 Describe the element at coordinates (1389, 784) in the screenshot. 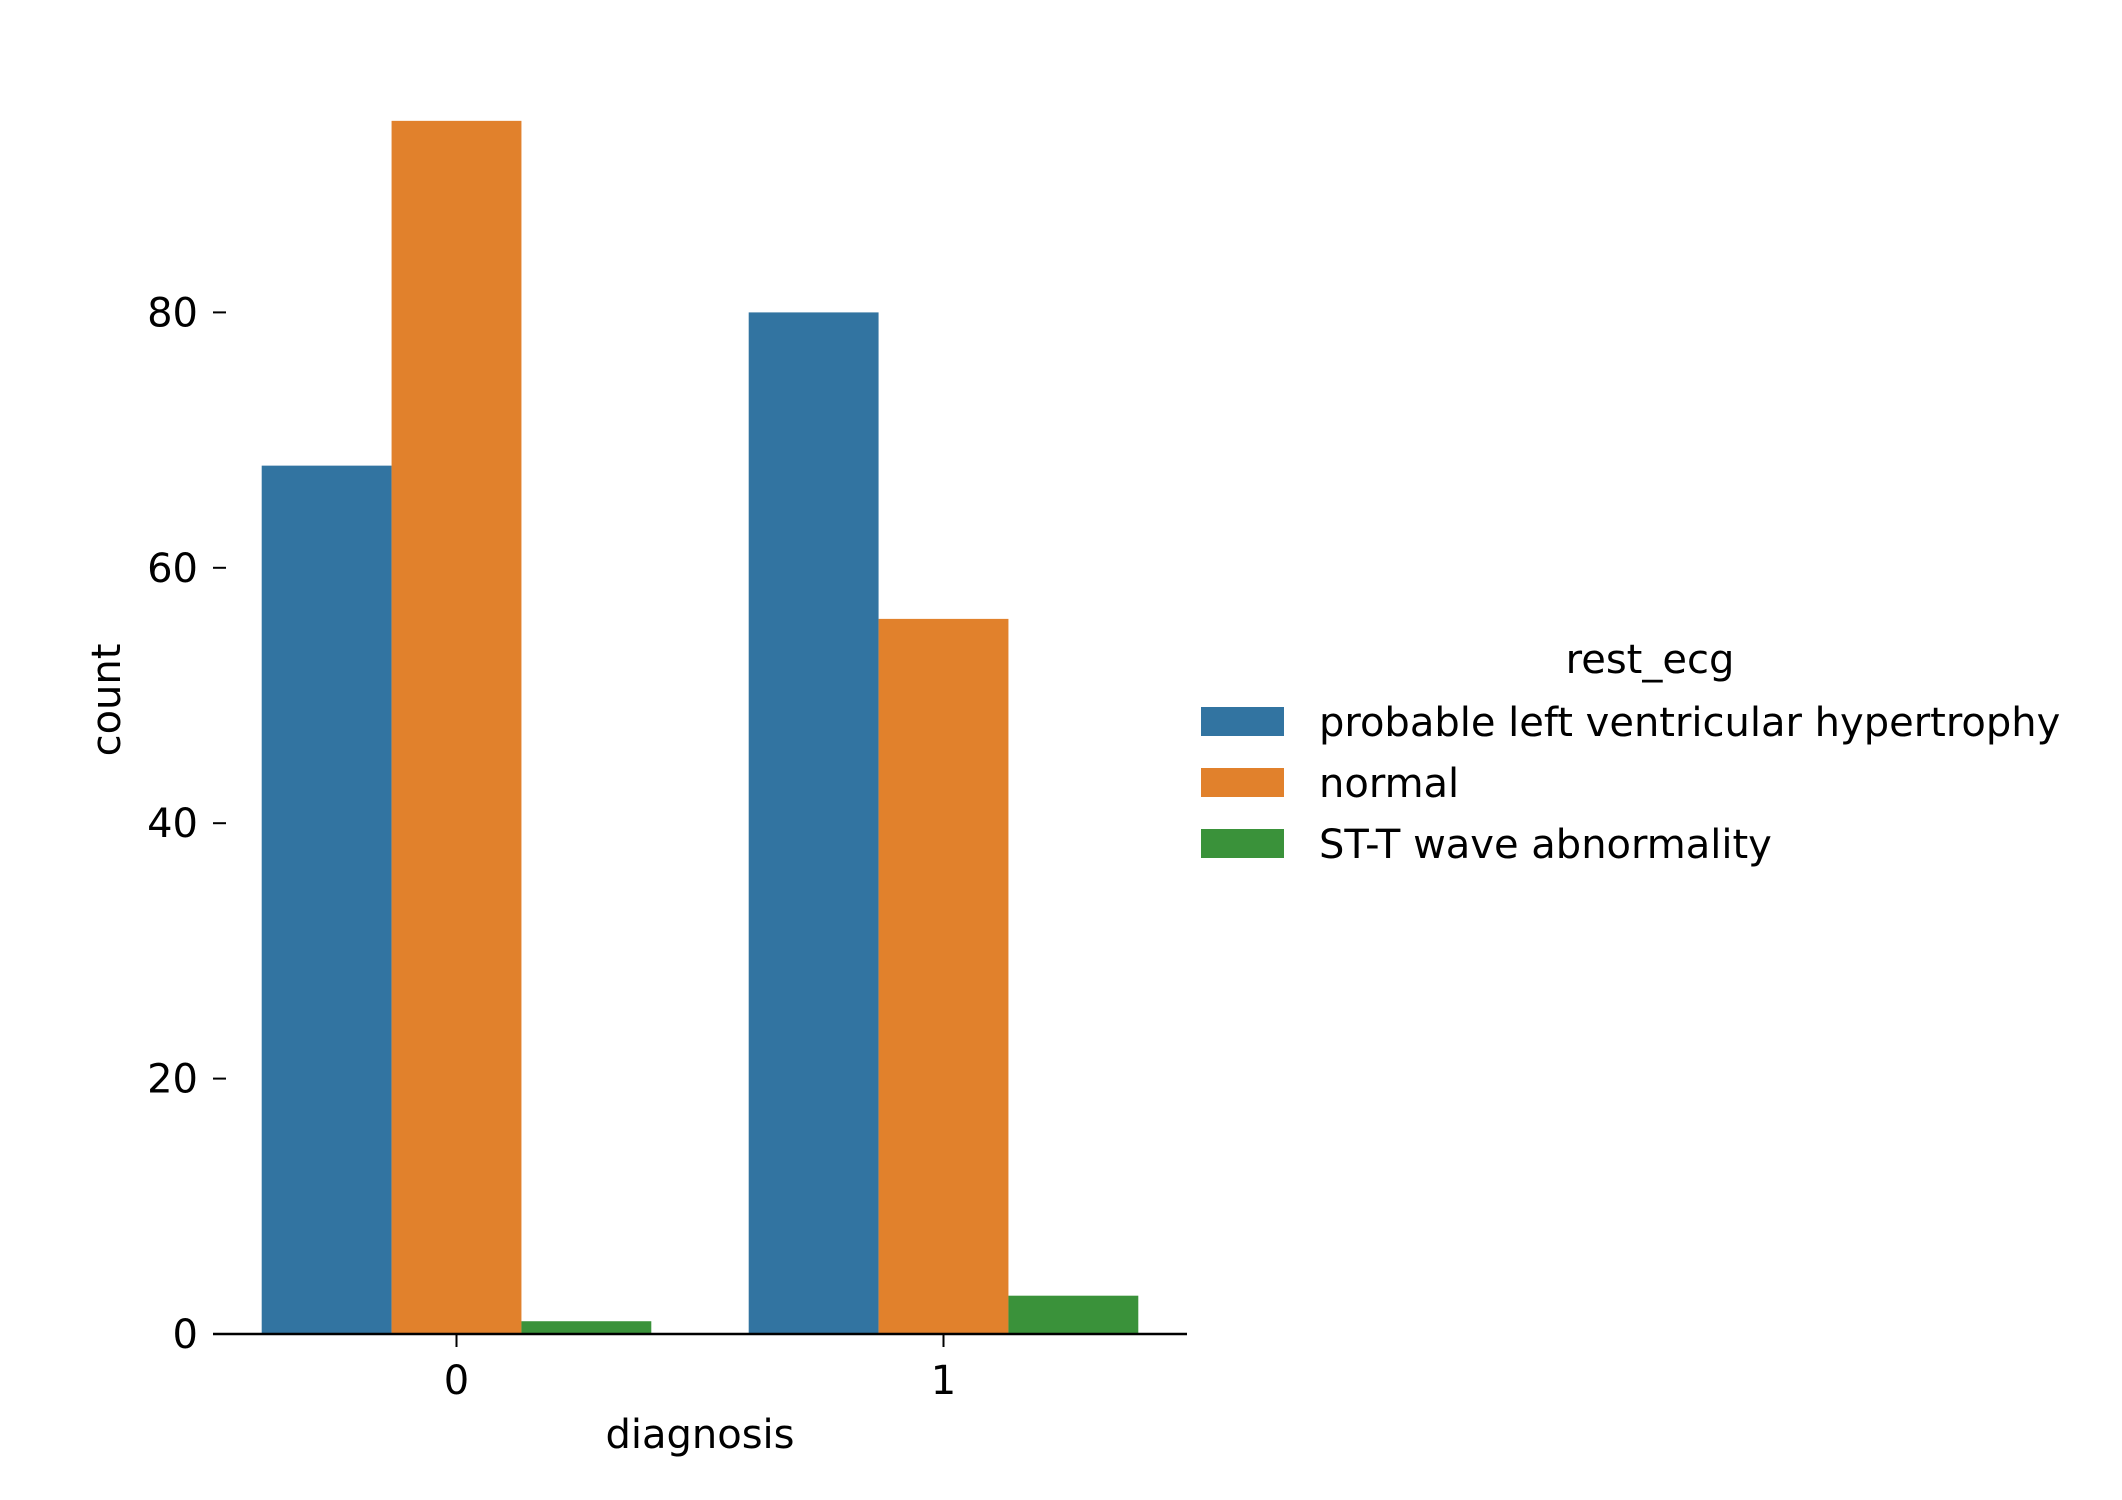

I see `legend-label: normal` at that location.